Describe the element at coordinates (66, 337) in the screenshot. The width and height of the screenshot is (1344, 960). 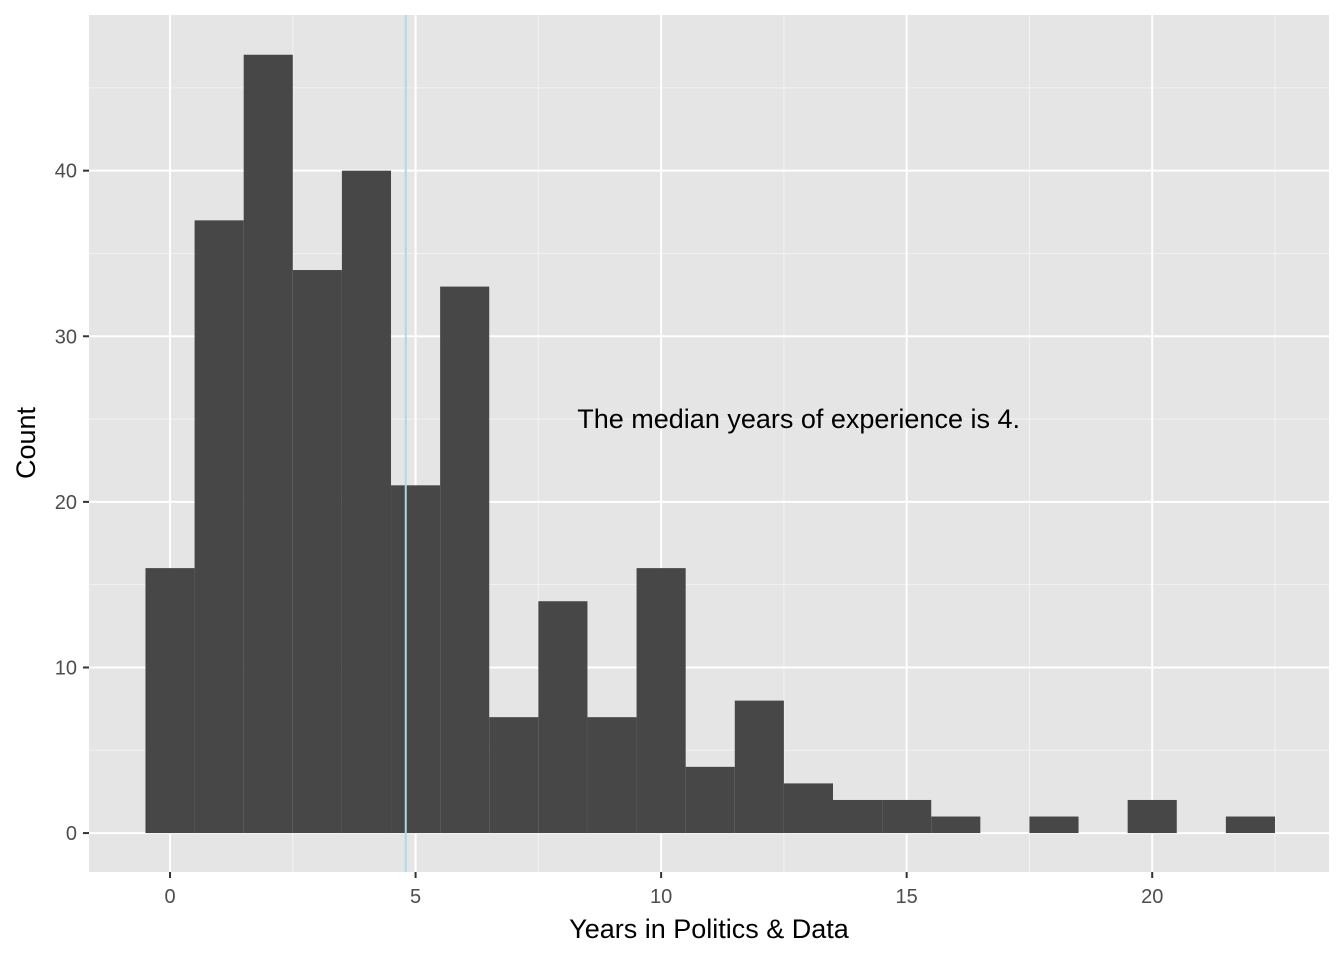
I see `y-tick-label: 30` at that location.